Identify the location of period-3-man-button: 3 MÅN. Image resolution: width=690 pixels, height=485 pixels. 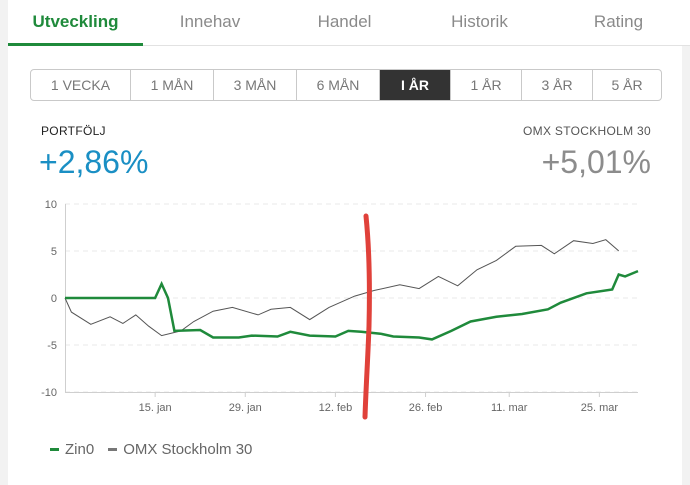
(255, 85).